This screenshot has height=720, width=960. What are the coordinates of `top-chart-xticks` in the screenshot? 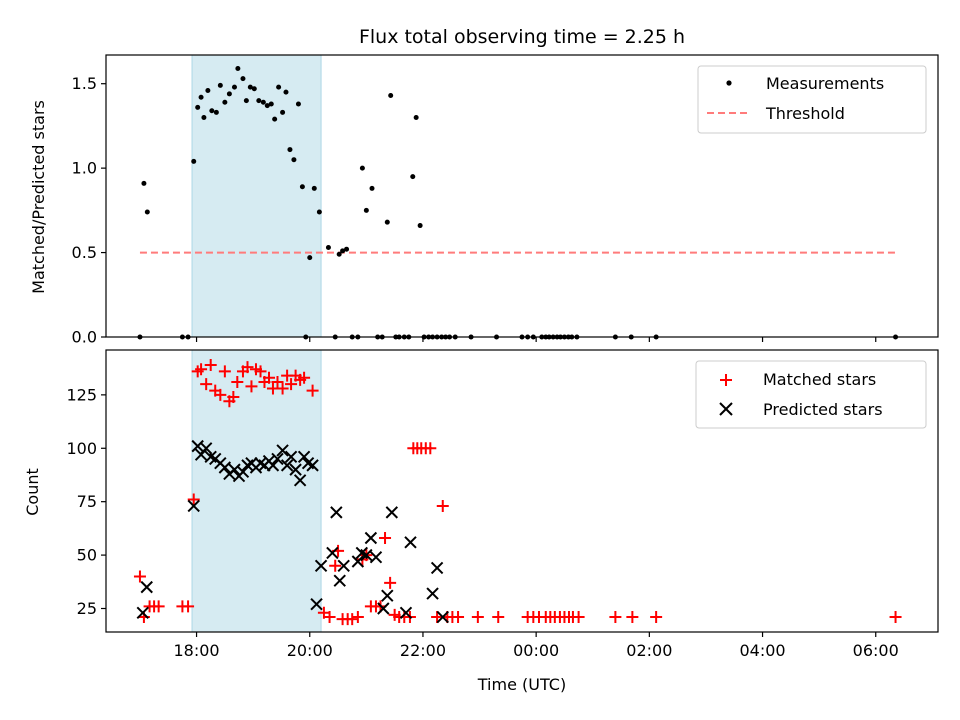 It's located at (536, 339).